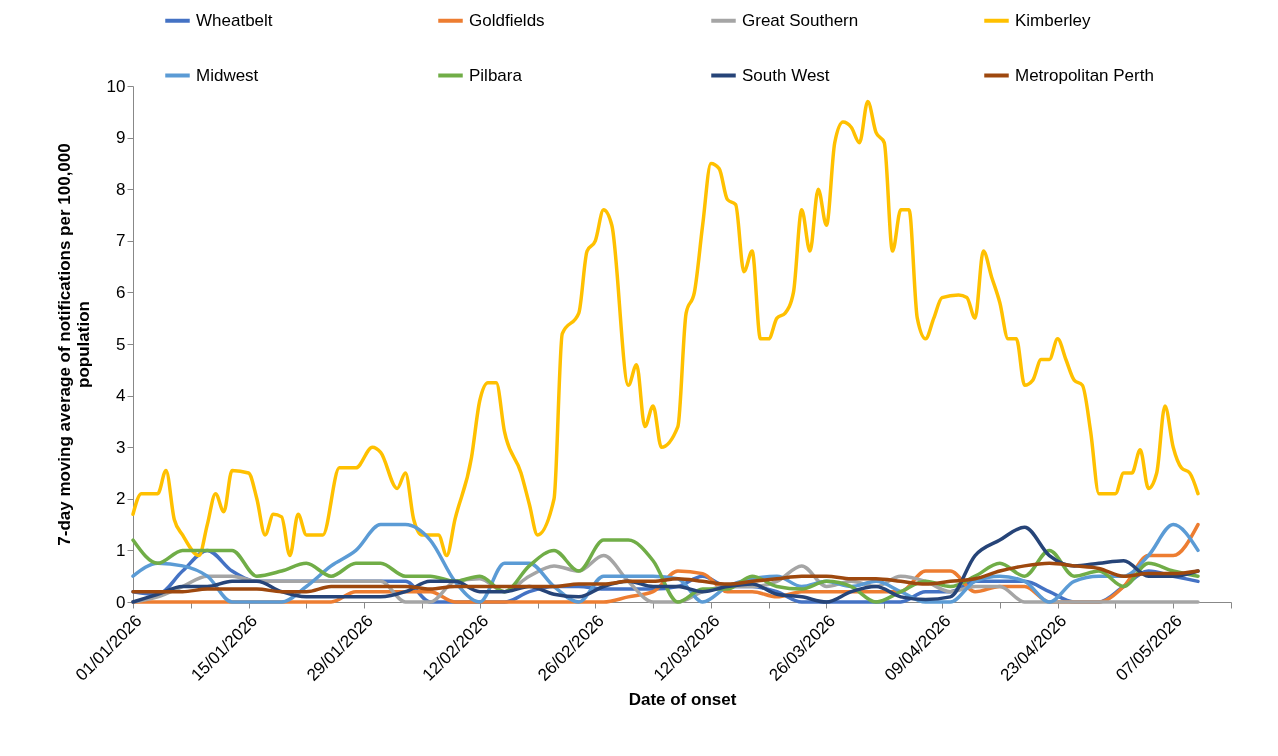  What do you see at coordinates (116, 86) in the screenshot?
I see `y-tick-label: 10` at bounding box center [116, 86].